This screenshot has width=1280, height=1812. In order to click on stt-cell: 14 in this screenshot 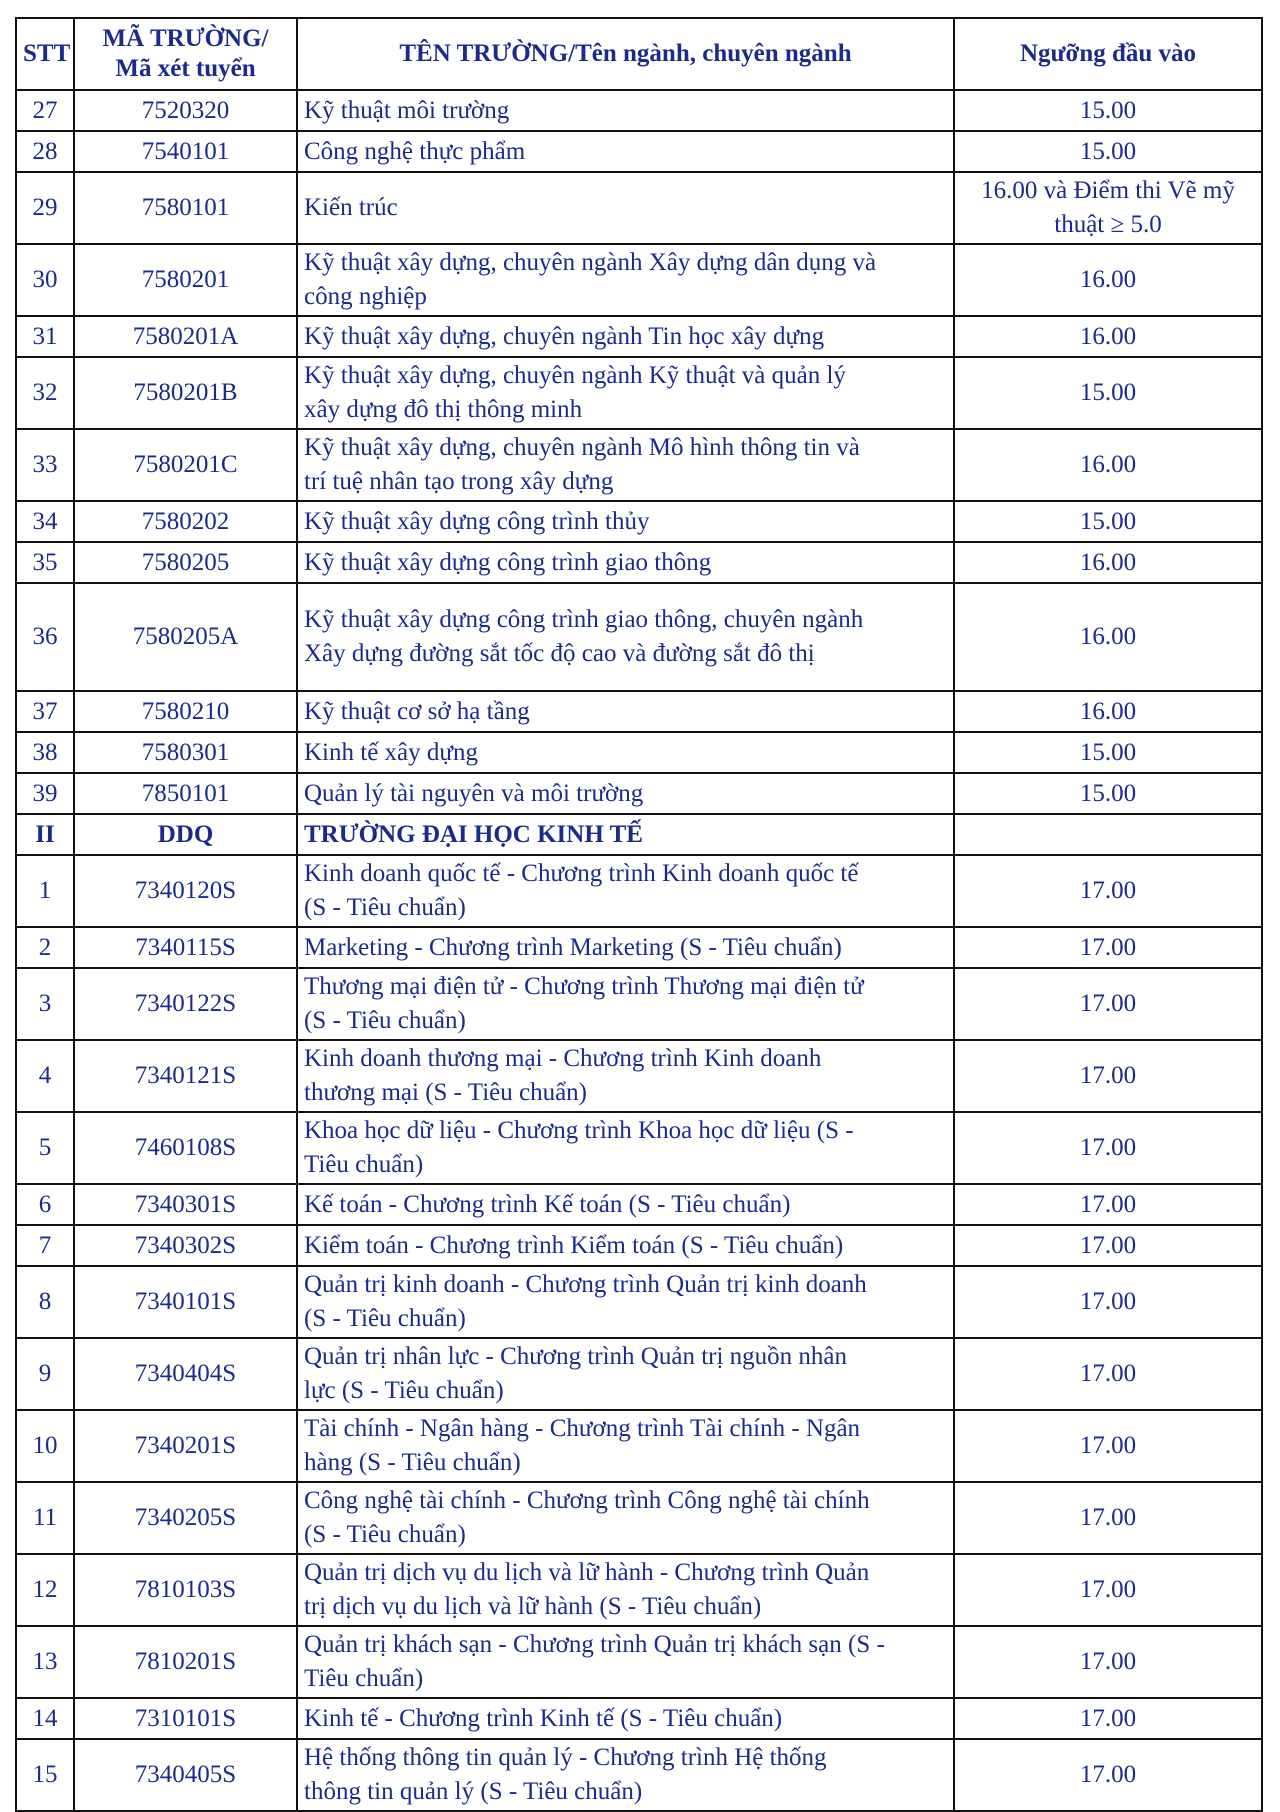, I will do `click(45, 1718)`.